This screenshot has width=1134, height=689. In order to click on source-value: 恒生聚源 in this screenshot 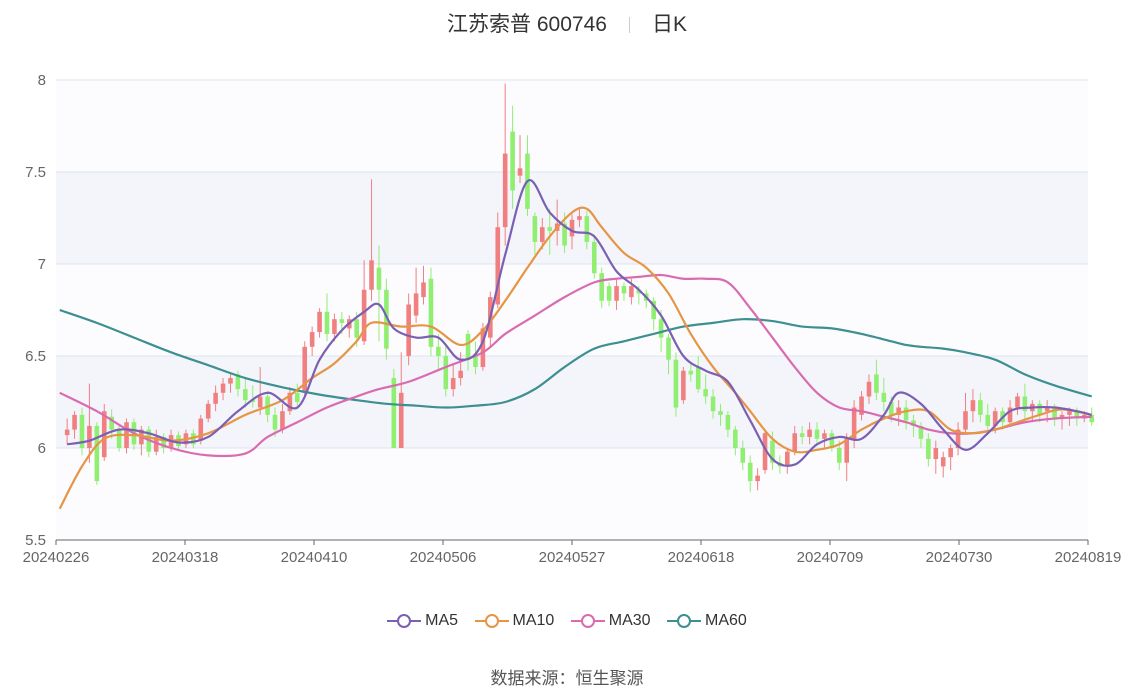, I will do `click(609, 678)`.